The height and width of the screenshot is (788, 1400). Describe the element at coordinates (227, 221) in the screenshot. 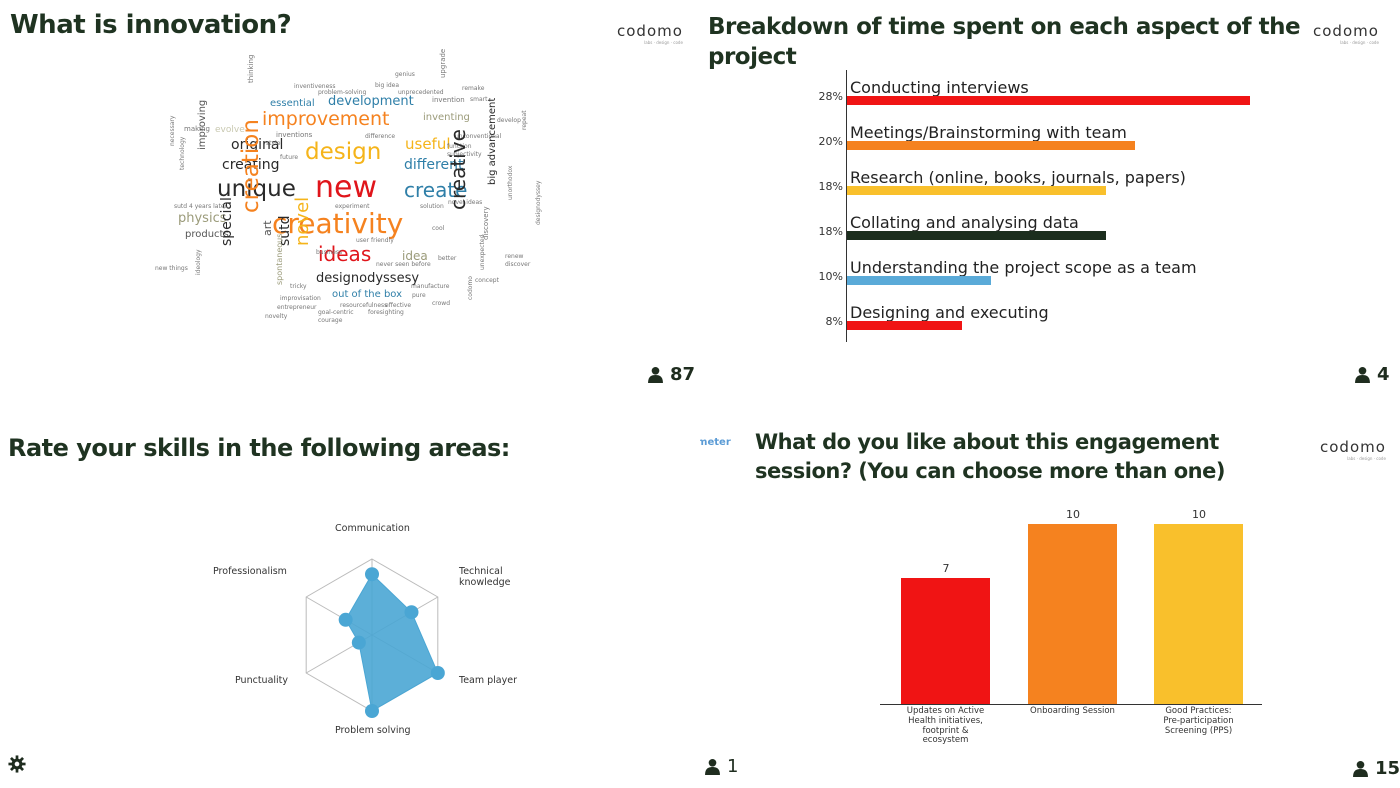

I see `cloud-word: special` at that location.